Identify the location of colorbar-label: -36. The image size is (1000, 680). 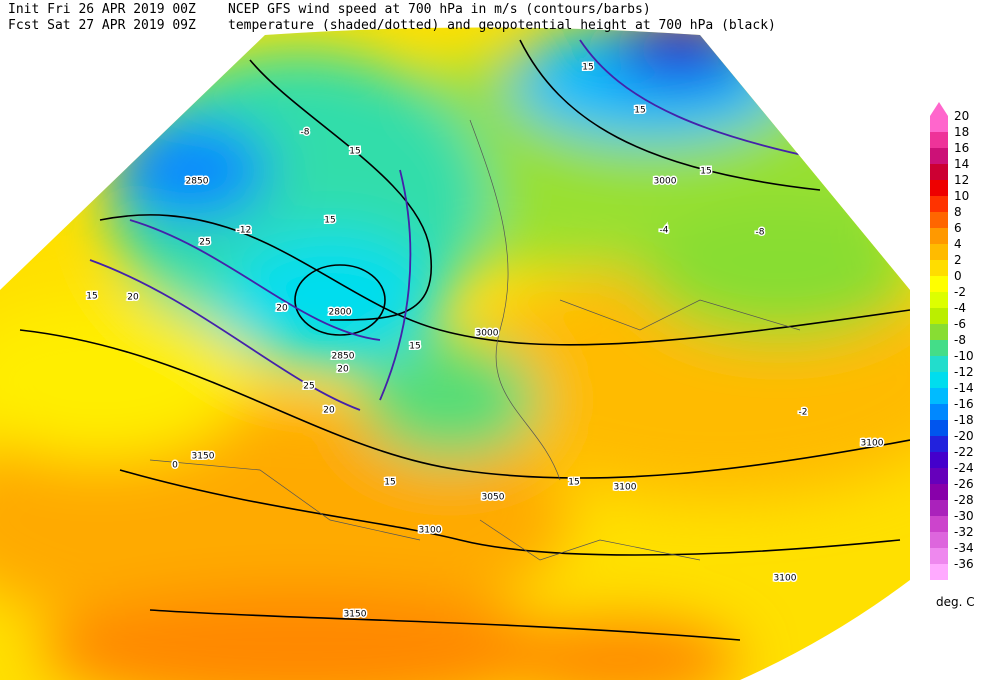
(964, 564).